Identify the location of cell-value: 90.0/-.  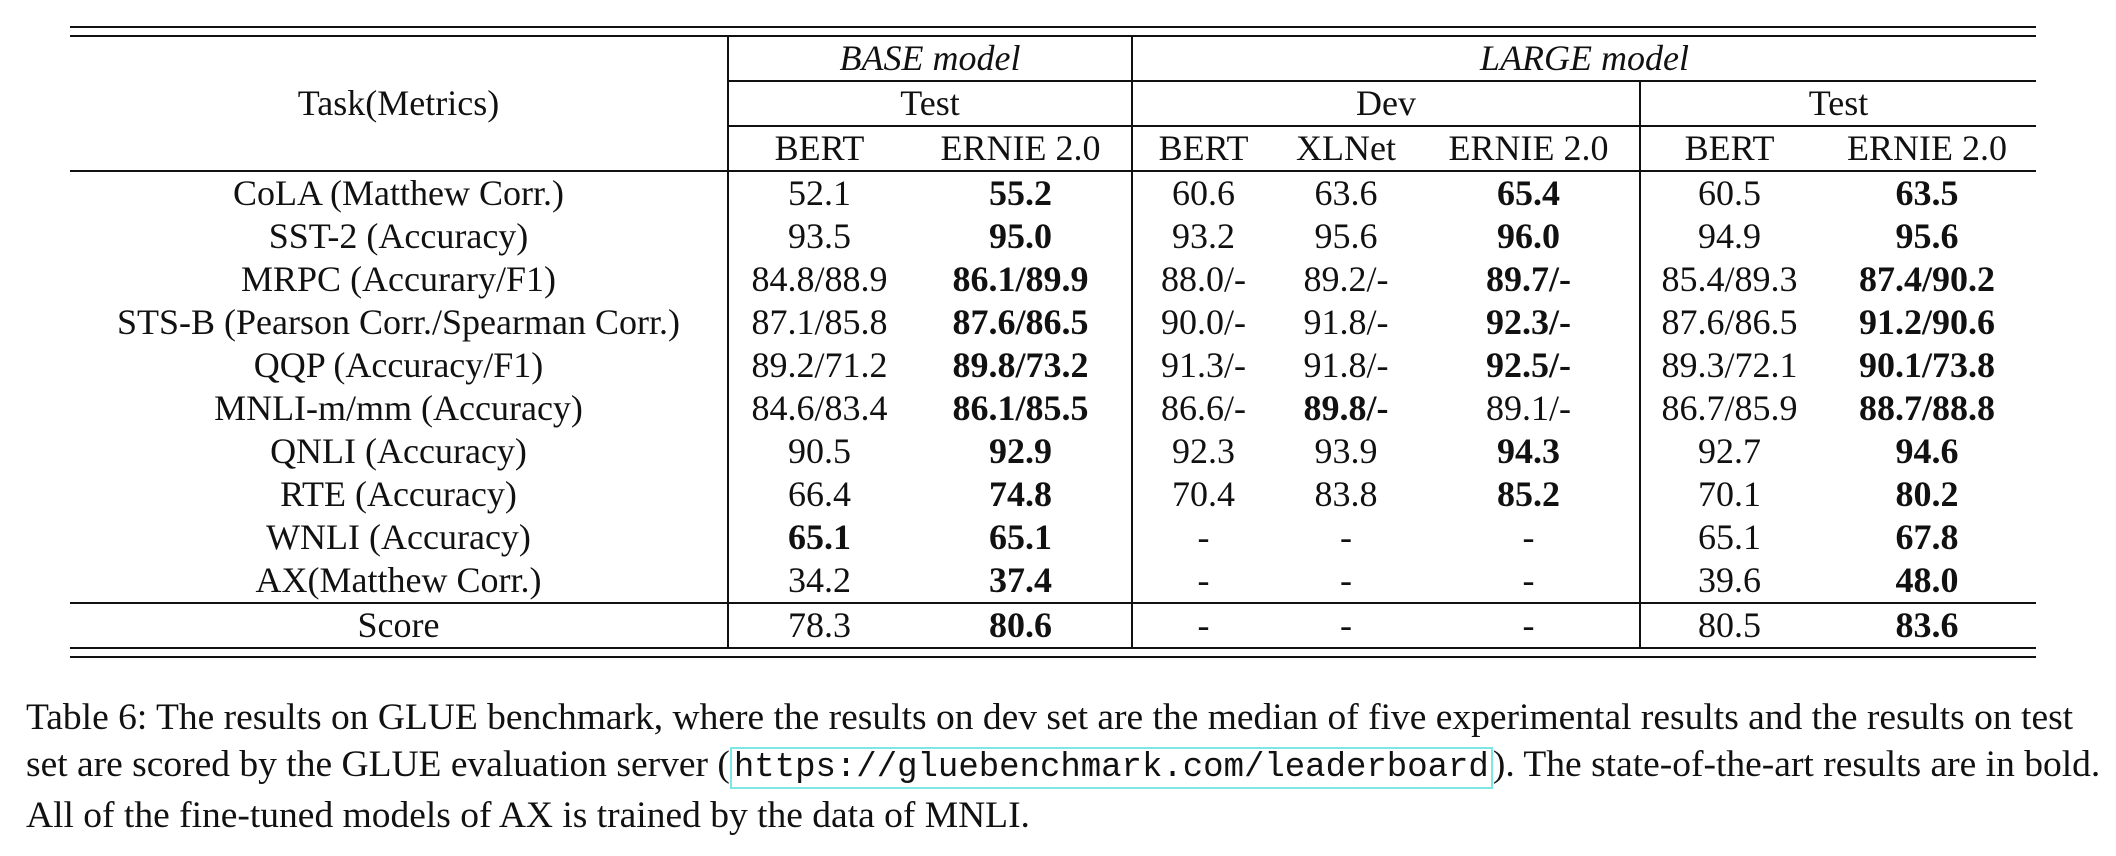
(1204, 322).